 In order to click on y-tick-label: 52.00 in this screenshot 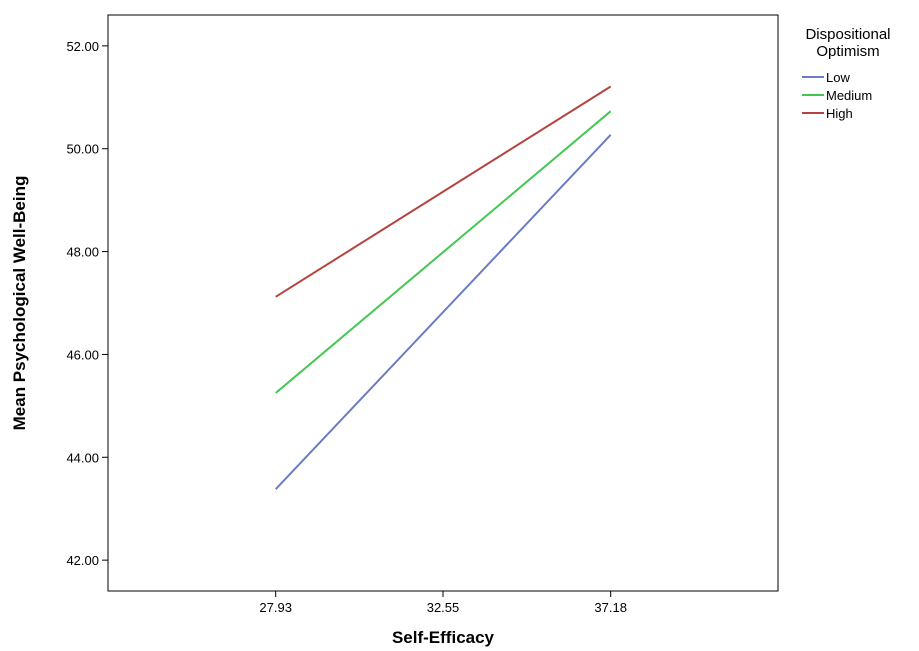, I will do `click(82, 46)`.